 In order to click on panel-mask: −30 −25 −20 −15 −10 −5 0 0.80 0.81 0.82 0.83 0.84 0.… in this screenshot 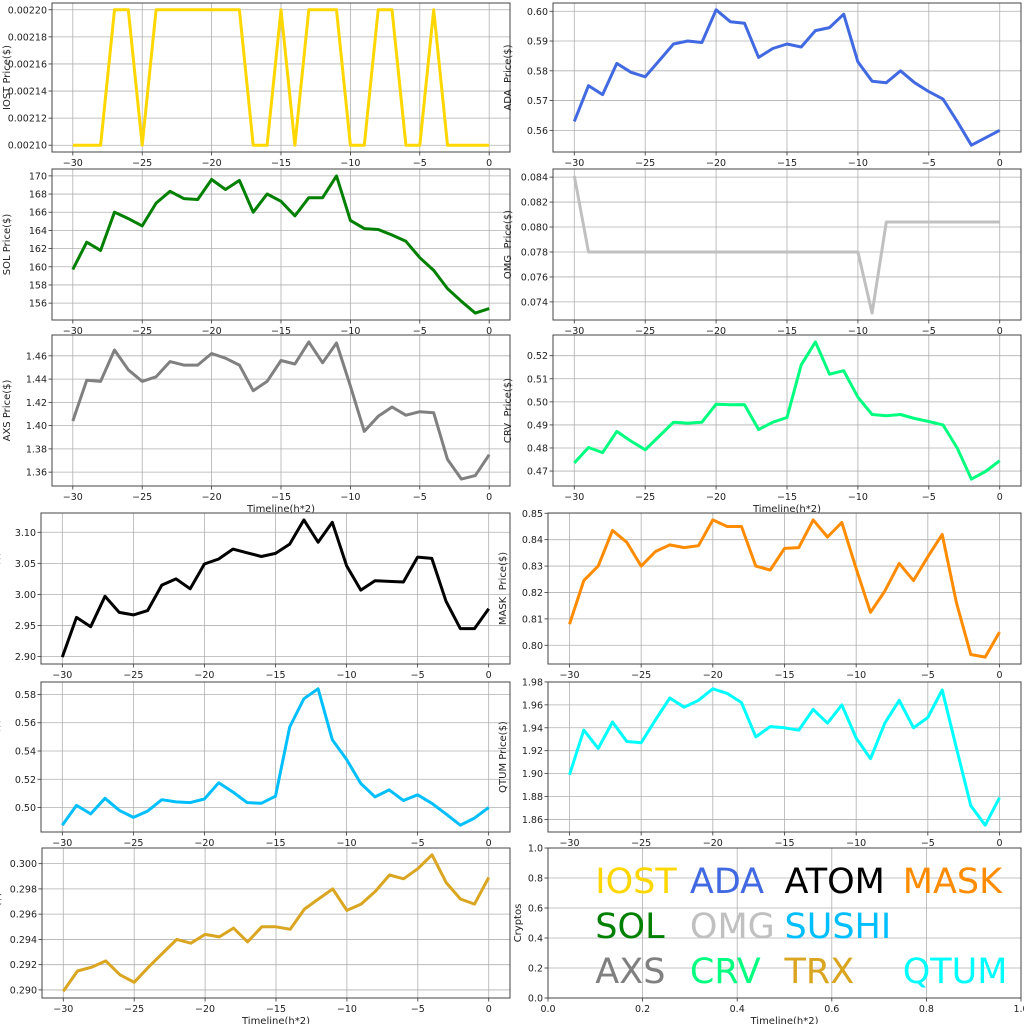, I will do `click(760, 595)`.